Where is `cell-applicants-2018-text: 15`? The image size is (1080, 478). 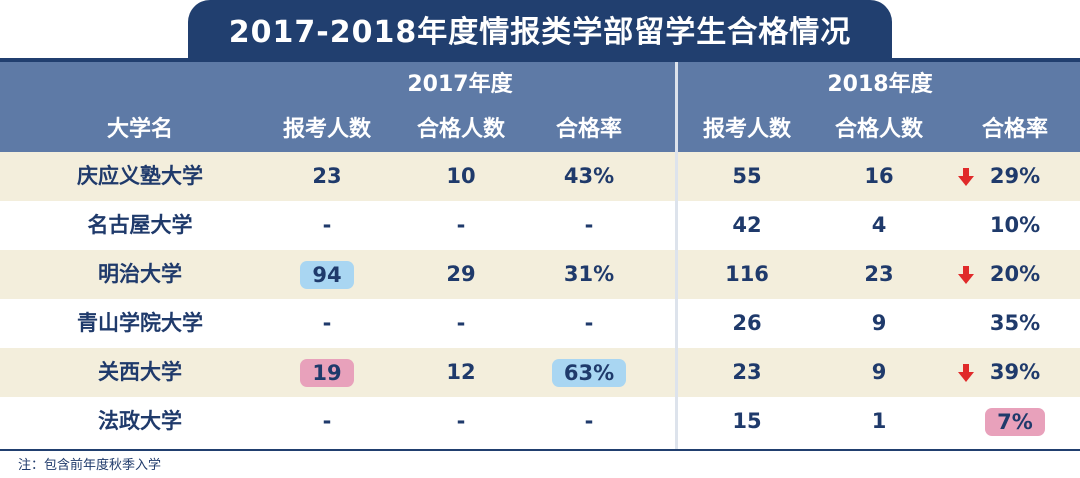
cell-applicants-2018-text: 15 is located at coordinates (747, 421).